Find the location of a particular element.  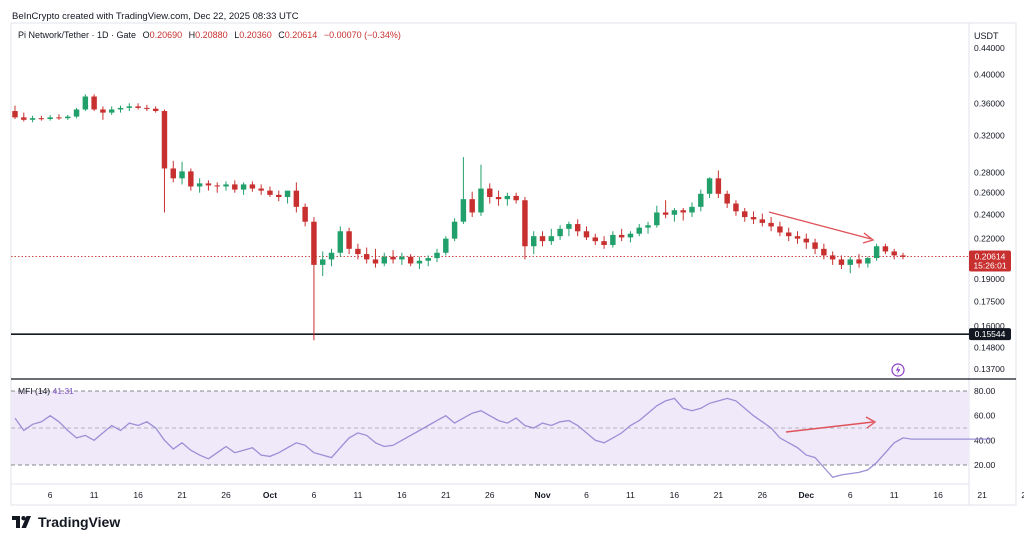

tradingview-logo: TradingView is located at coordinates (66, 522).